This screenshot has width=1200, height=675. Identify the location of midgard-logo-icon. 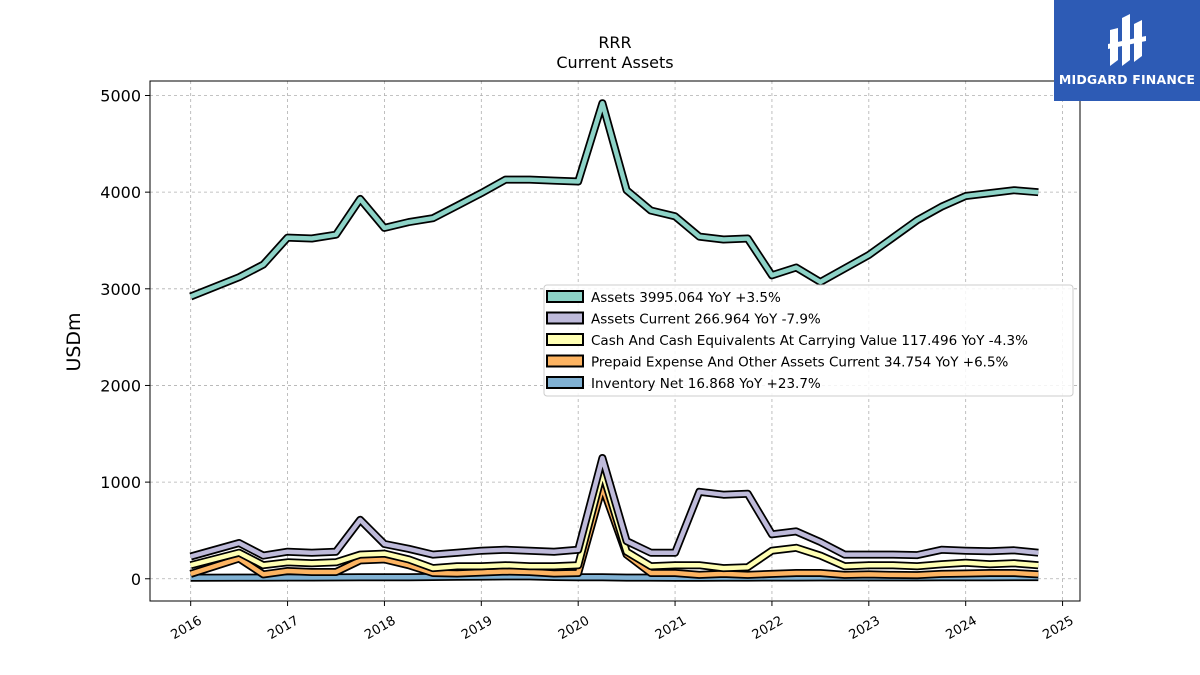
(1127, 40).